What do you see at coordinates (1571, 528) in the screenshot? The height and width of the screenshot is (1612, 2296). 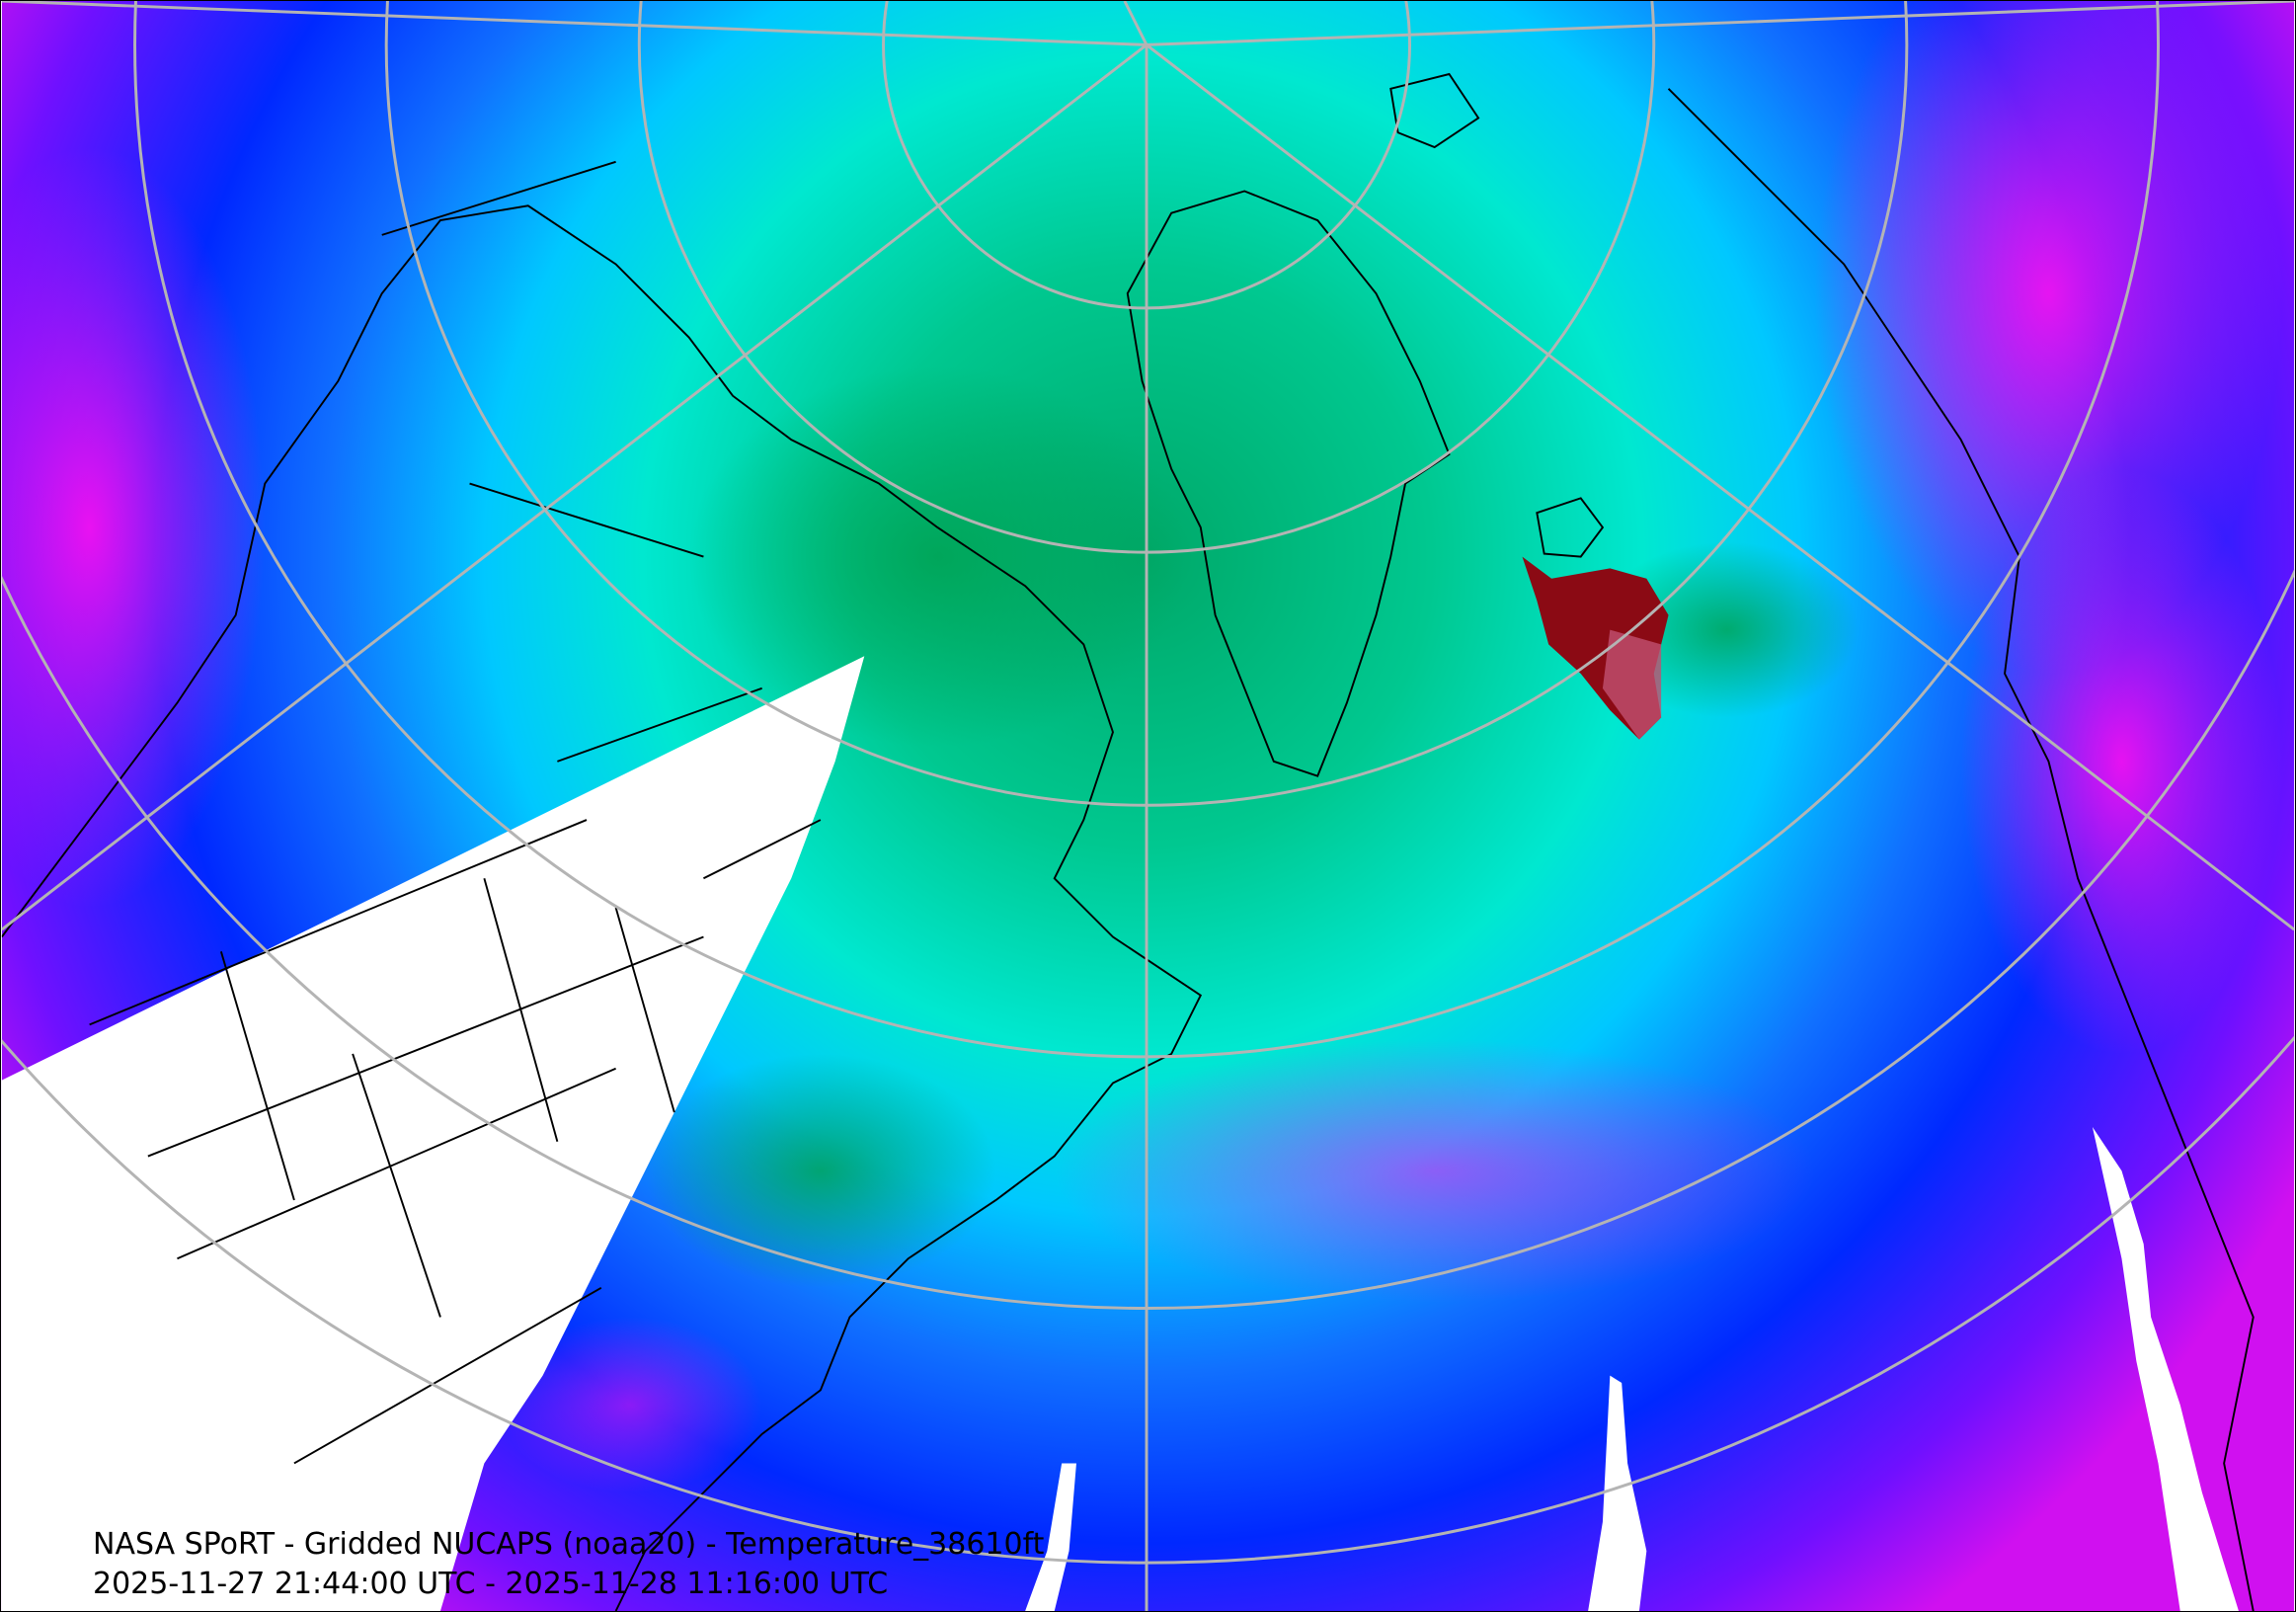 I see `iceland-outline` at bounding box center [1571, 528].